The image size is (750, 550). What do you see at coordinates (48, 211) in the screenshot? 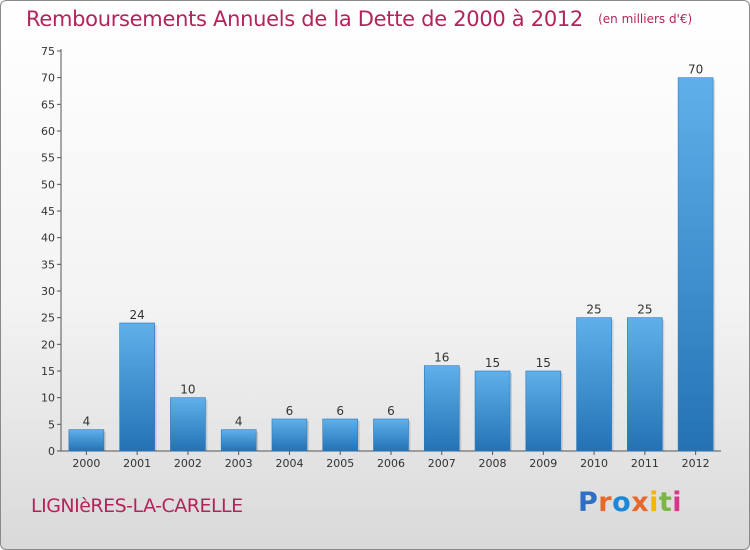
I see `y-tick-label: 45` at bounding box center [48, 211].